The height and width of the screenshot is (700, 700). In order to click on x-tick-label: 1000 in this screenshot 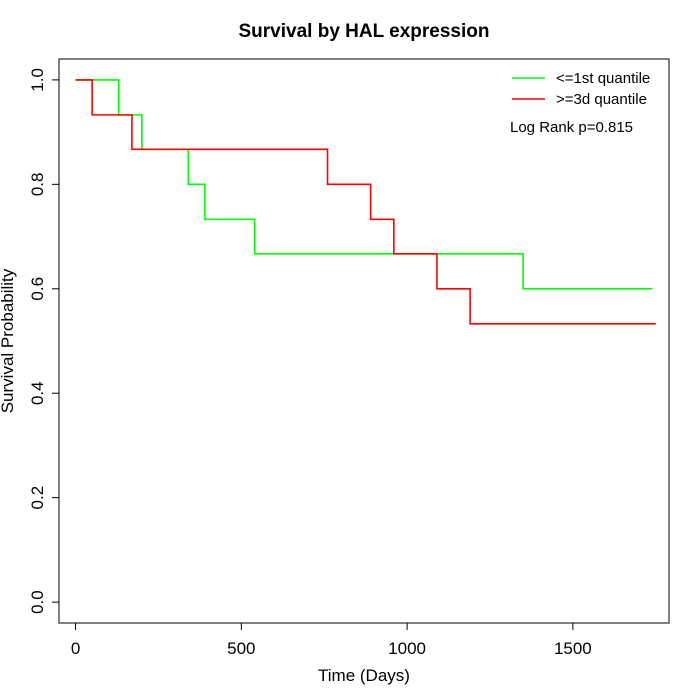, I will do `click(407, 648)`.